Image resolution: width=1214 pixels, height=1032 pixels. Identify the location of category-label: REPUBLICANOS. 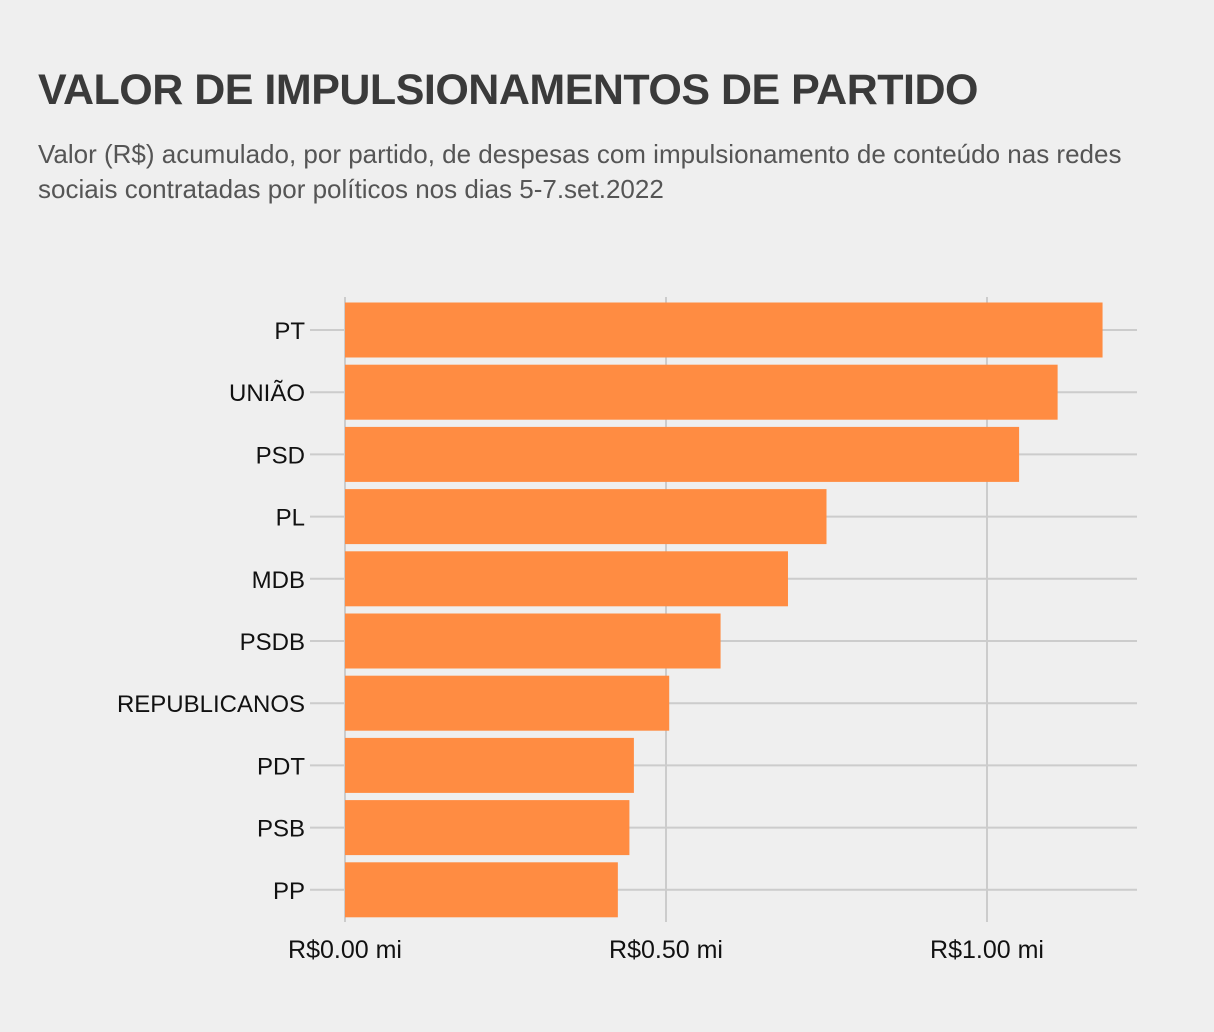
(211, 704).